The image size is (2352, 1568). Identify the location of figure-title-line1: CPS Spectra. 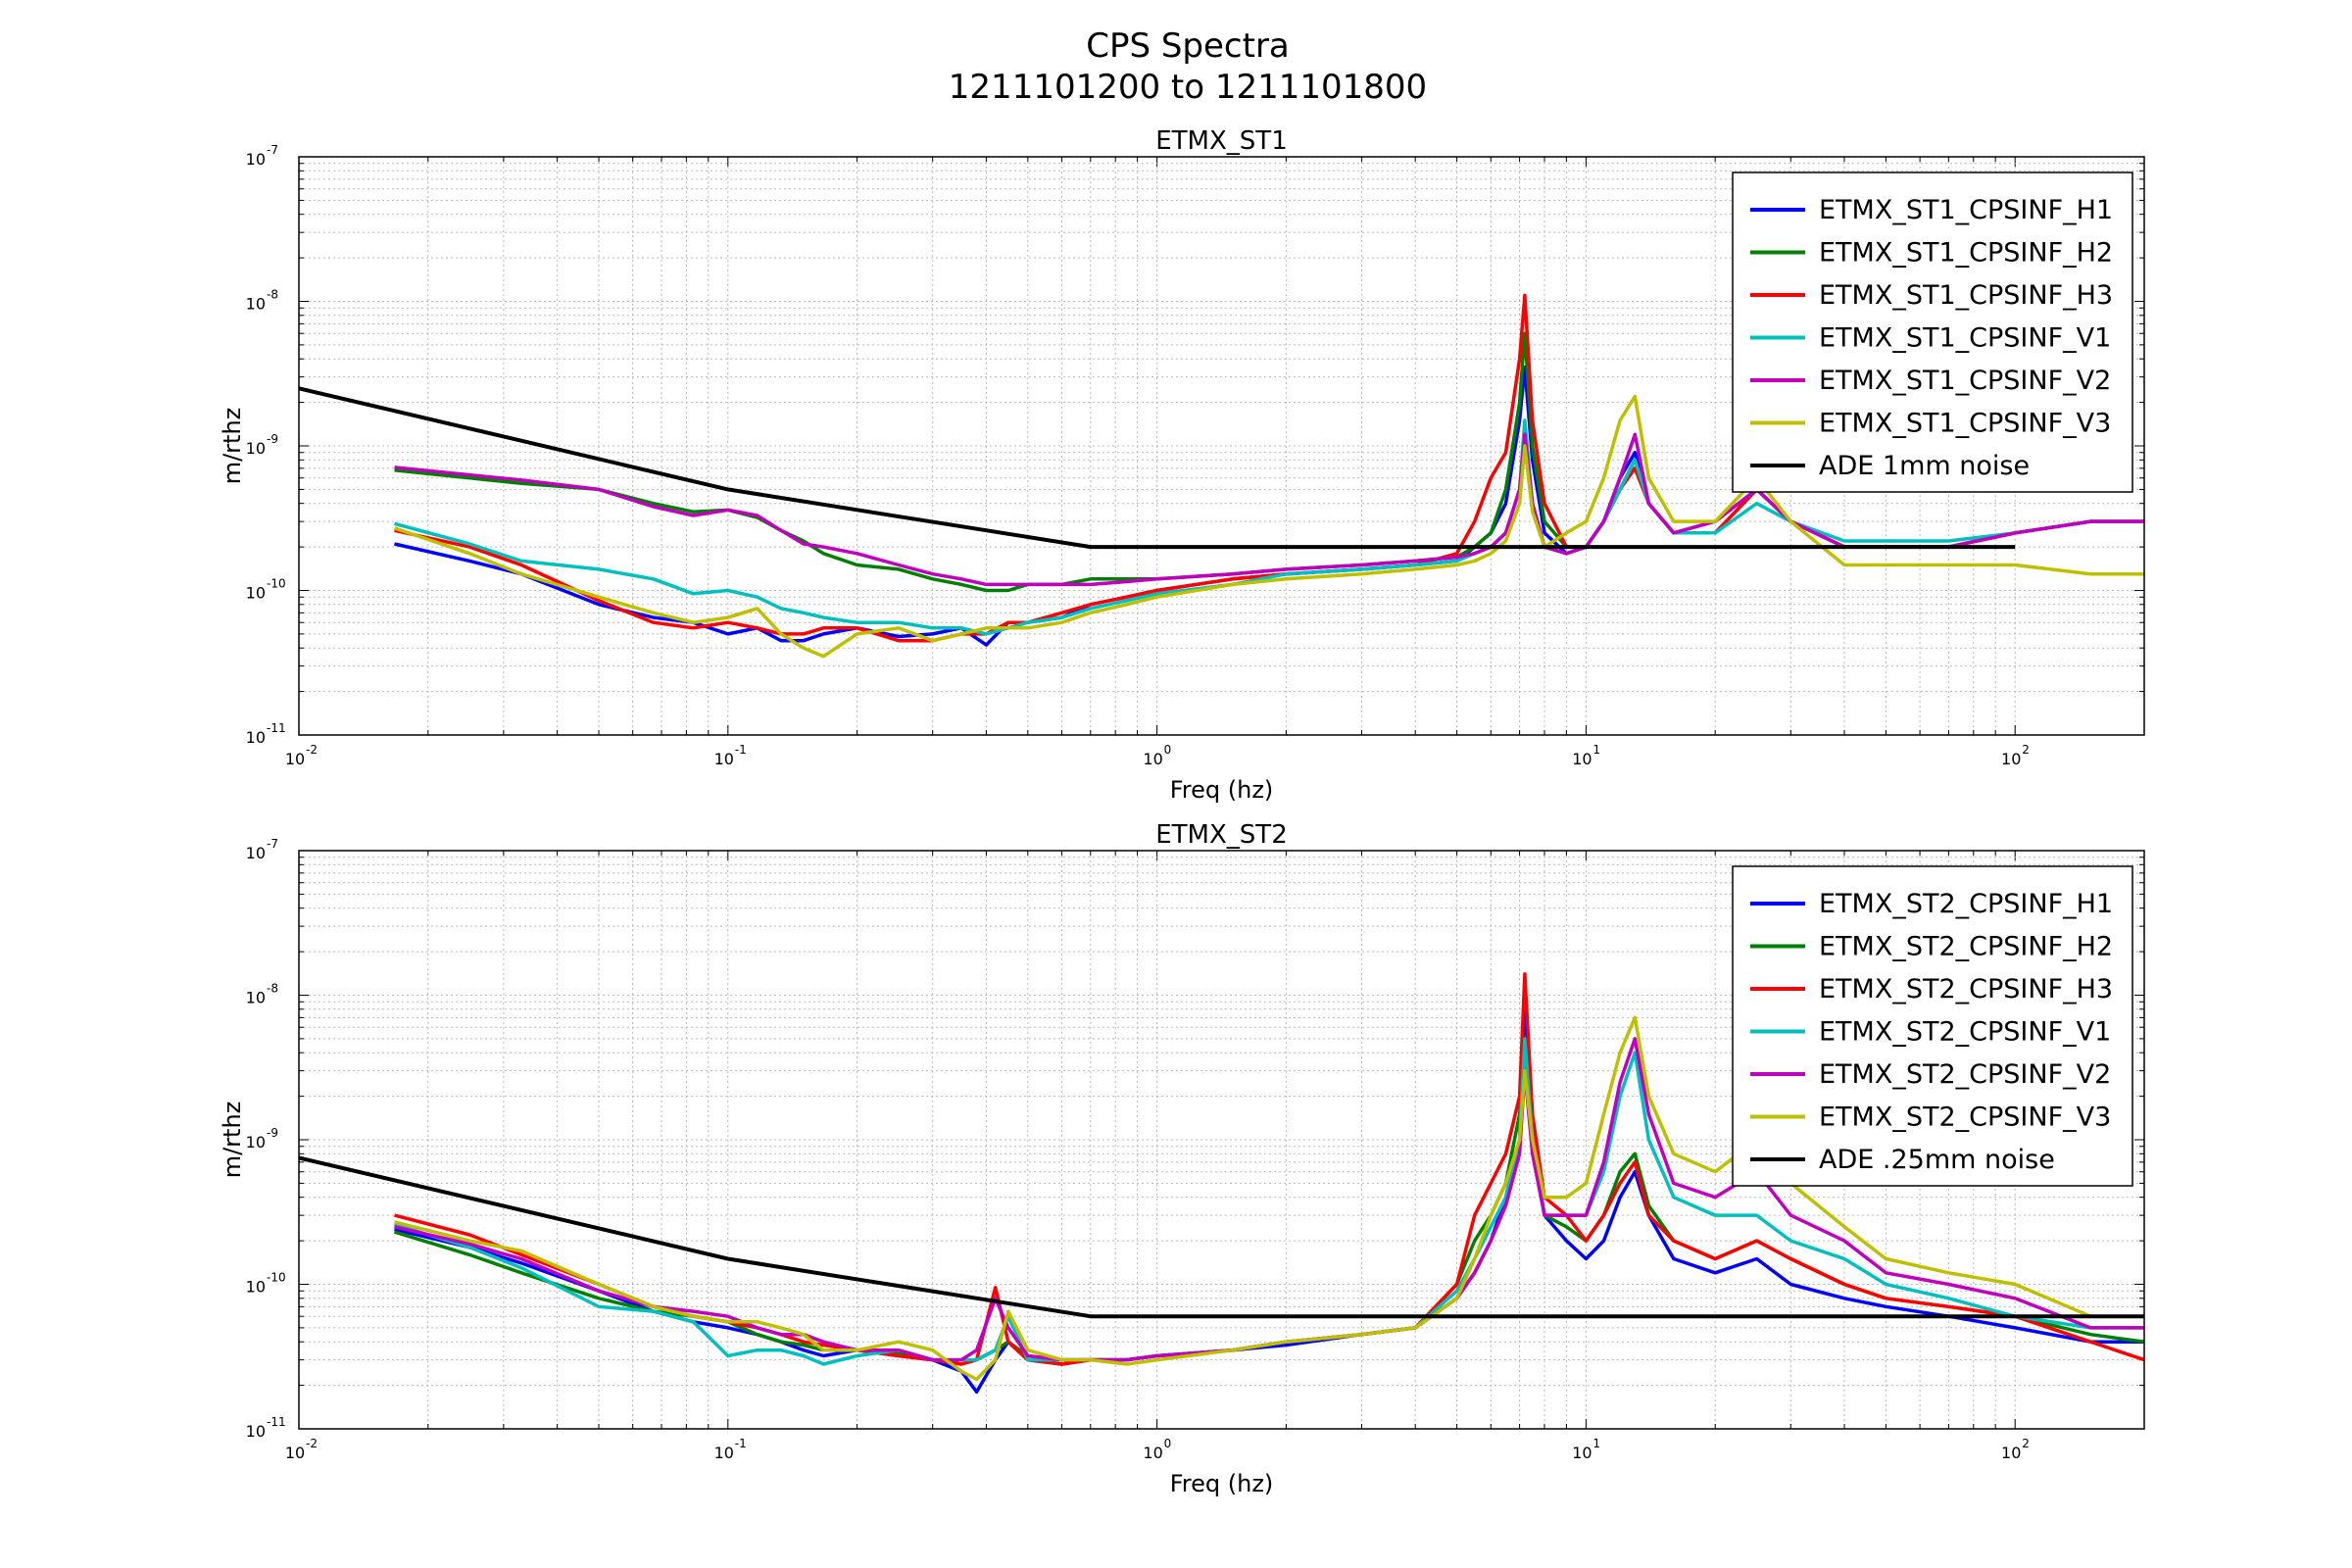
(1188, 46).